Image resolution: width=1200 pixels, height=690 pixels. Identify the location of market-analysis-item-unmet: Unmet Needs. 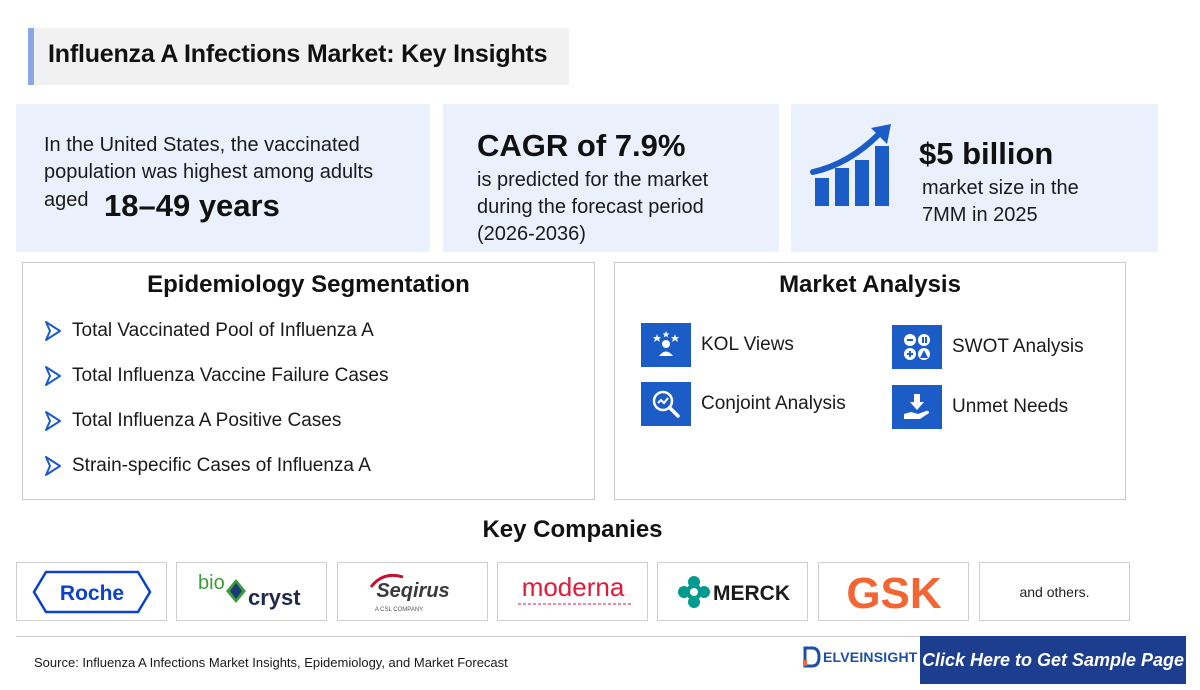
(980, 407).